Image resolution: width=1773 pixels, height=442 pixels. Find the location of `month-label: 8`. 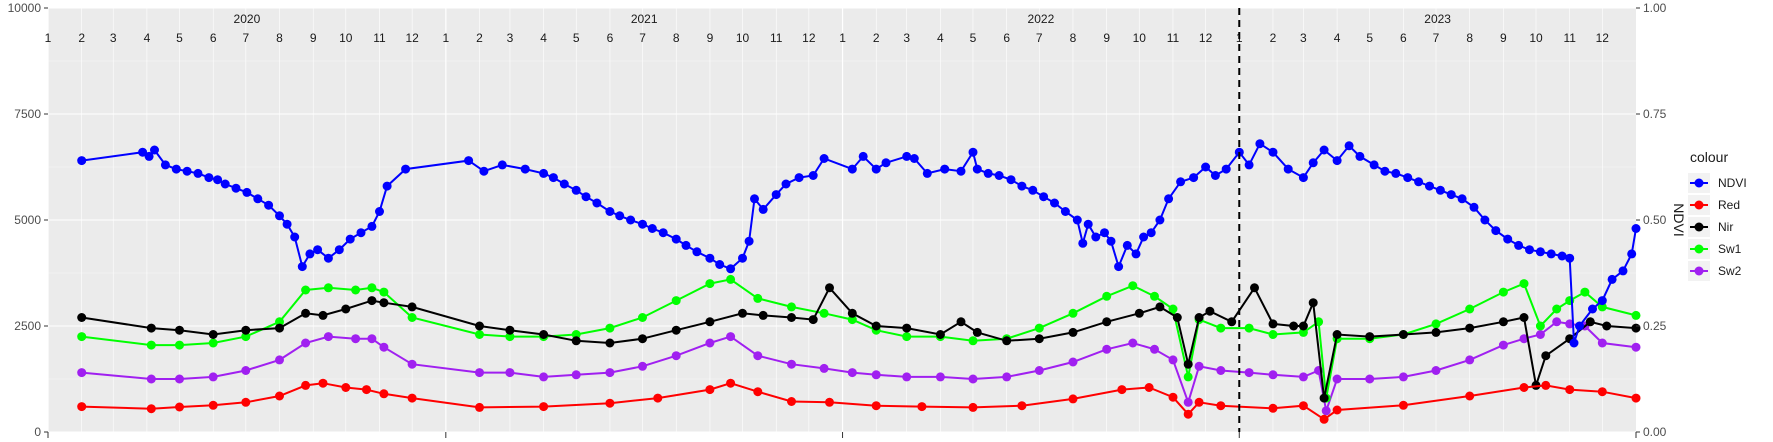

month-label: 8 is located at coordinates (1073, 38).